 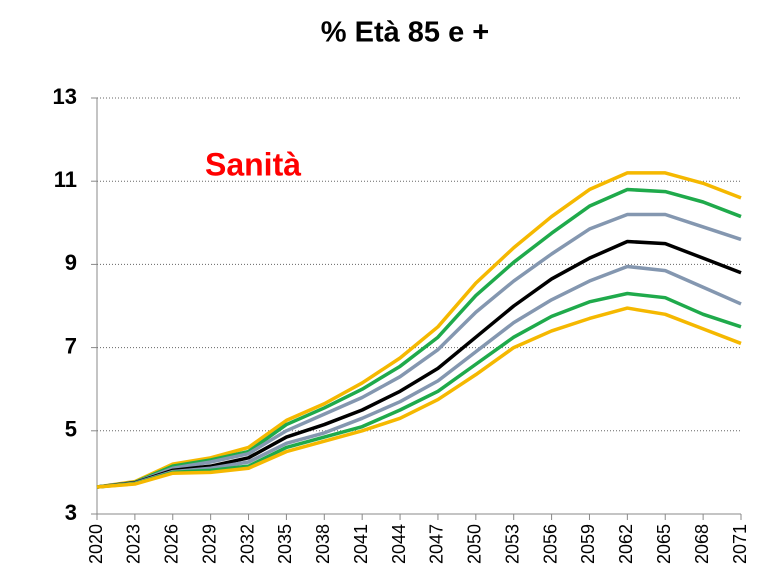 I want to click on x-tick-label: 2020, so click(x=96, y=544).